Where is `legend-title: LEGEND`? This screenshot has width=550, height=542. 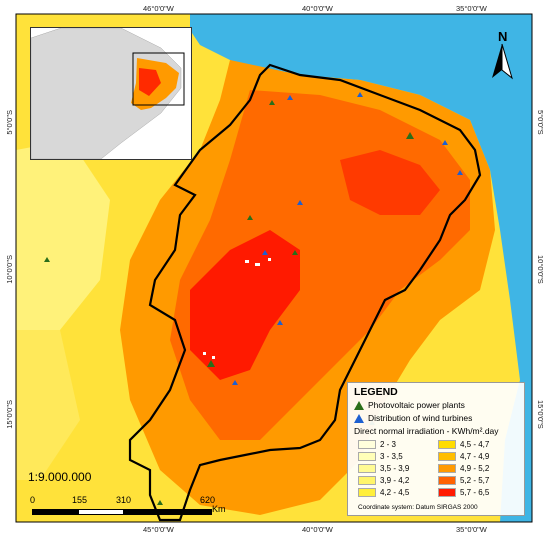
legend-title: LEGEND is located at coordinates (376, 392).